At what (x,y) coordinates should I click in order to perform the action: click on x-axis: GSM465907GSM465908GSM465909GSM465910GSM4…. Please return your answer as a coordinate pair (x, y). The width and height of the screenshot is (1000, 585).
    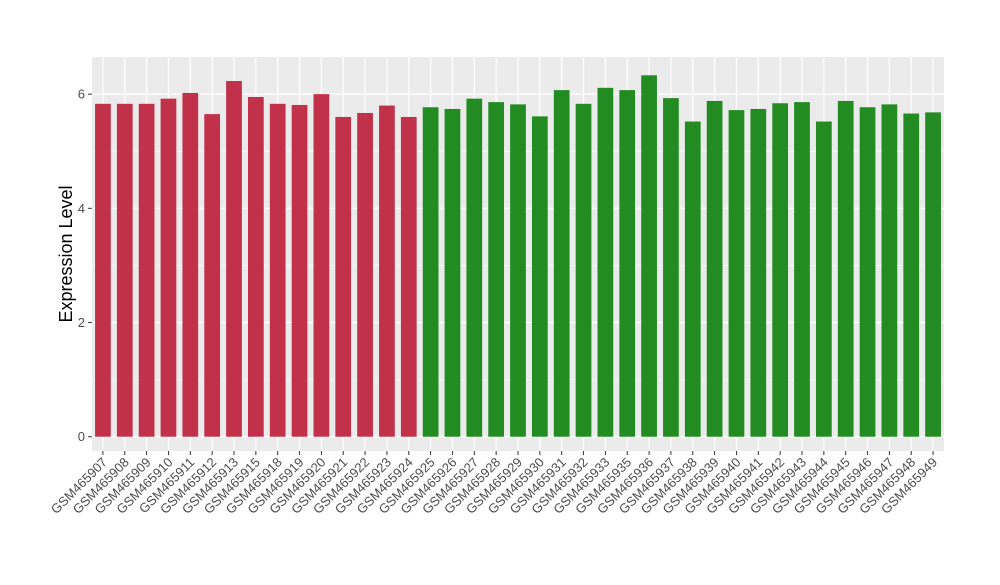
    Looking at the image, I should click on (494, 484).